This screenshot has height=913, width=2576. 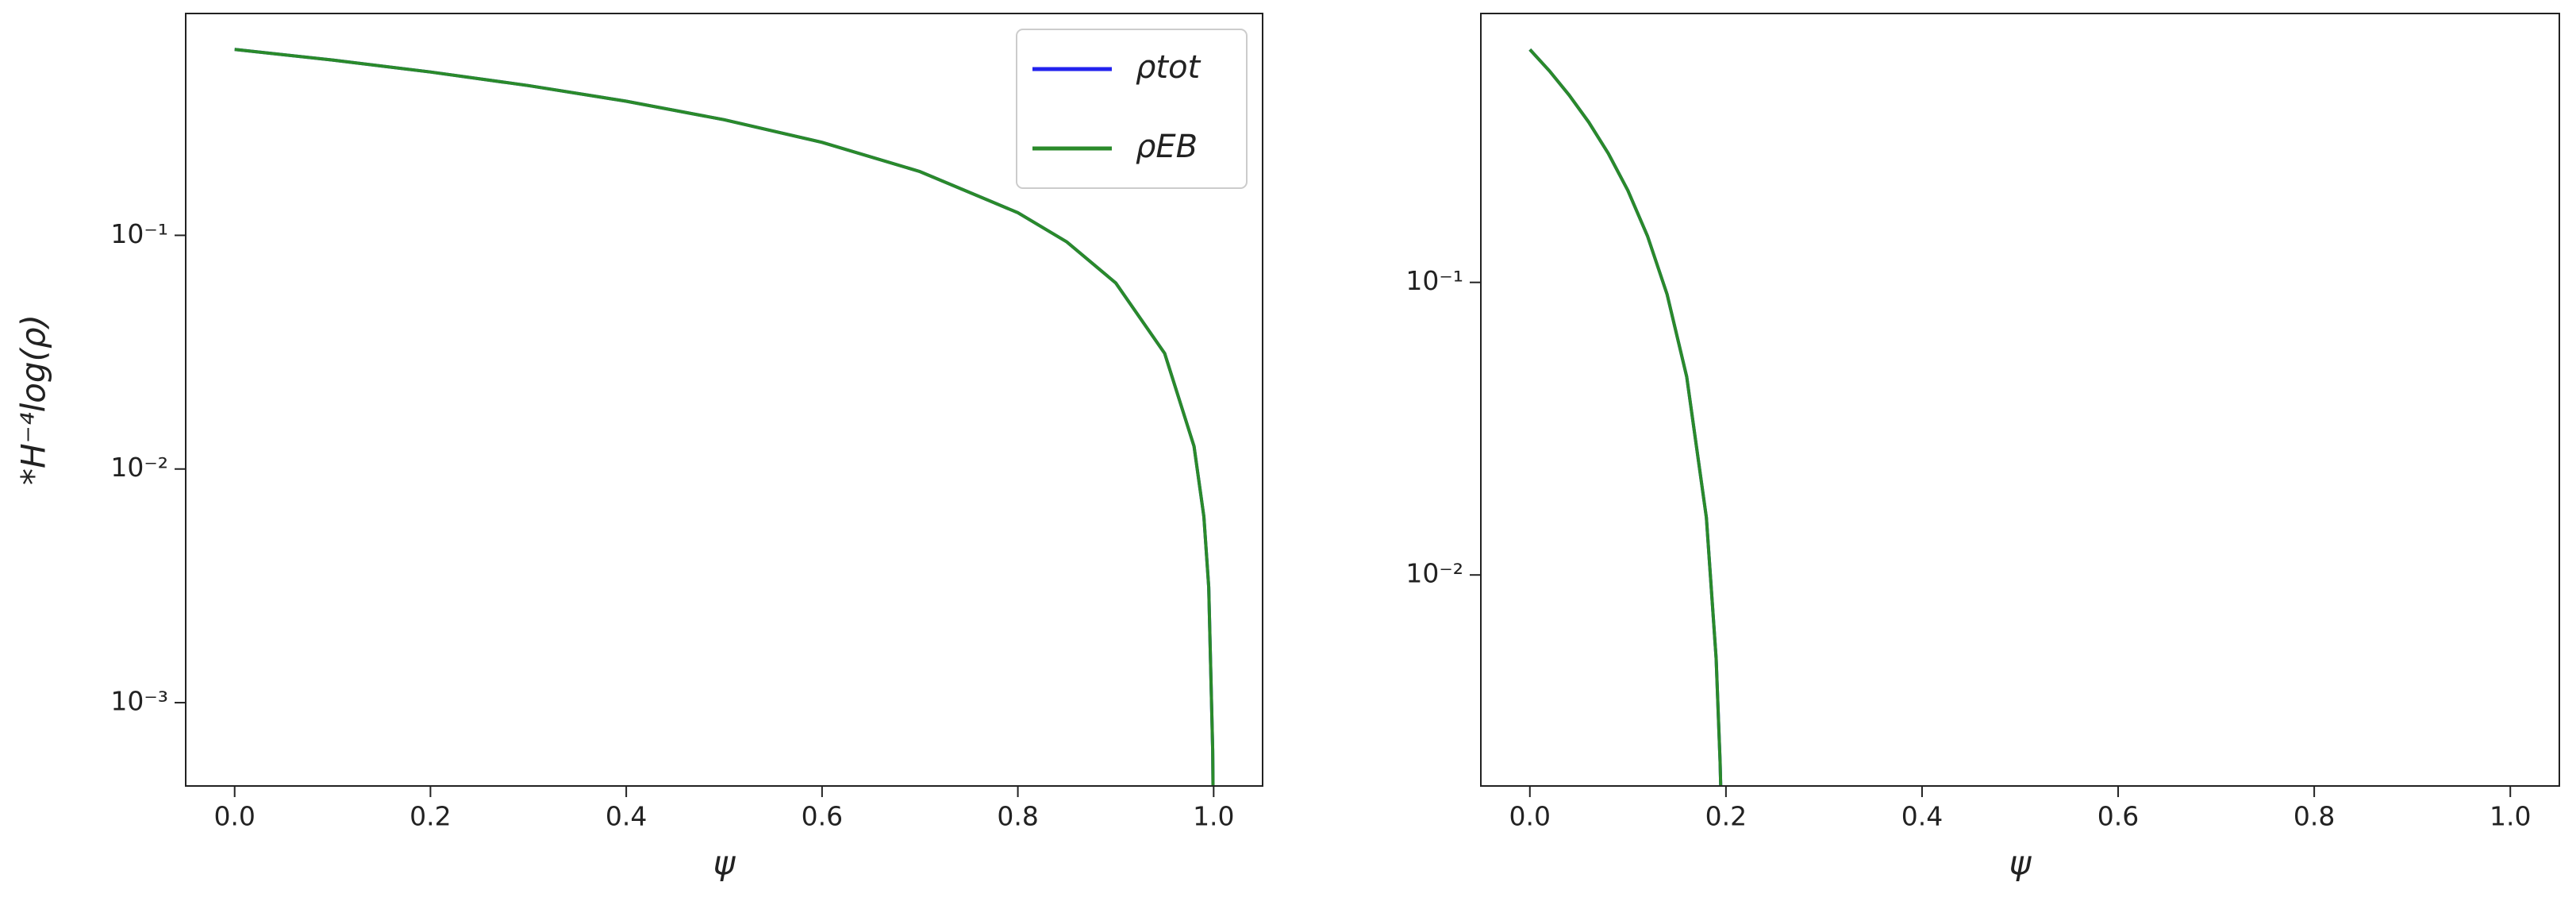 I want to click on legend-label: ρEB, so click(x=1167, y=147).